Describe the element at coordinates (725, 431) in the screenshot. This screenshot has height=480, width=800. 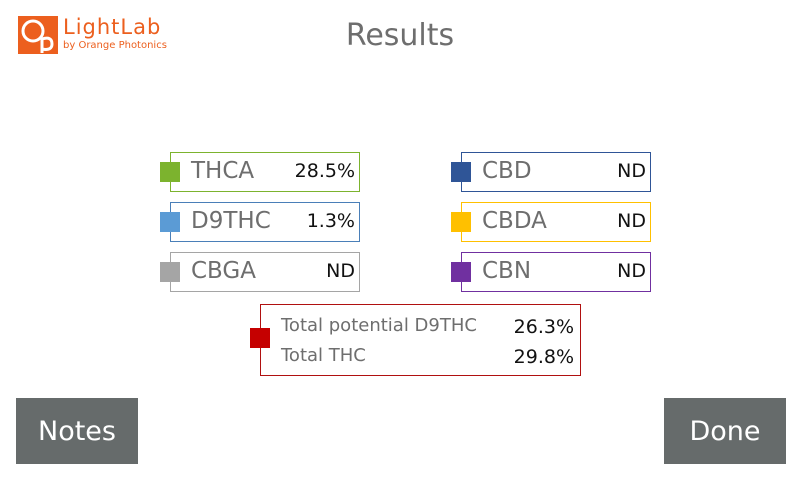
I see `done-button: Done` at that location.